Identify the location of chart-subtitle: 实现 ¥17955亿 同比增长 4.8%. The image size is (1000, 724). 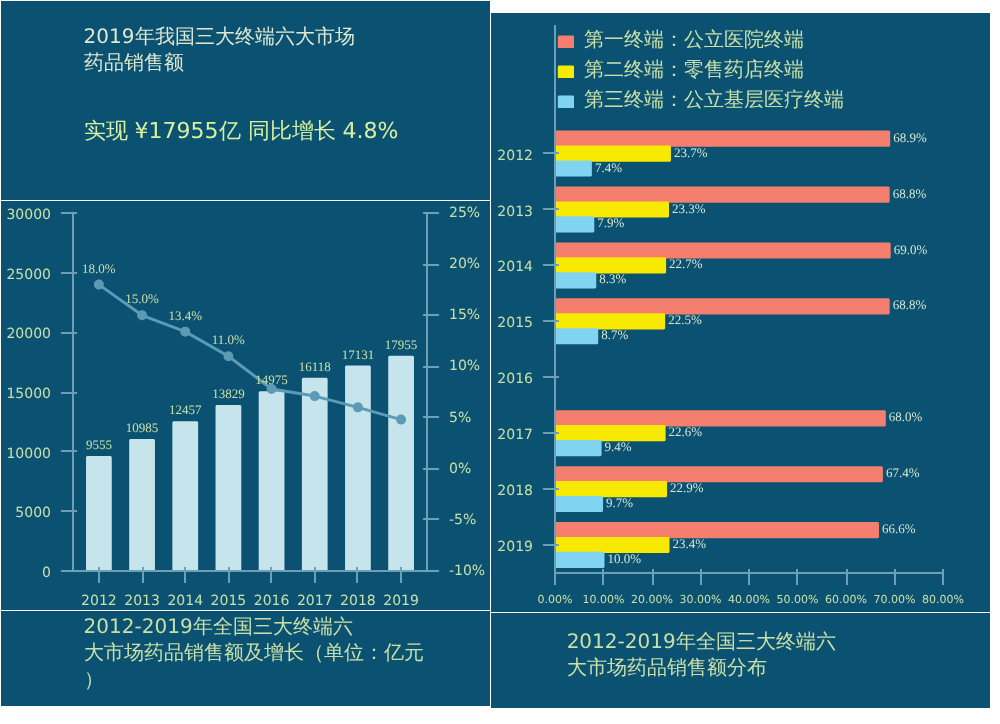
(241, 131).